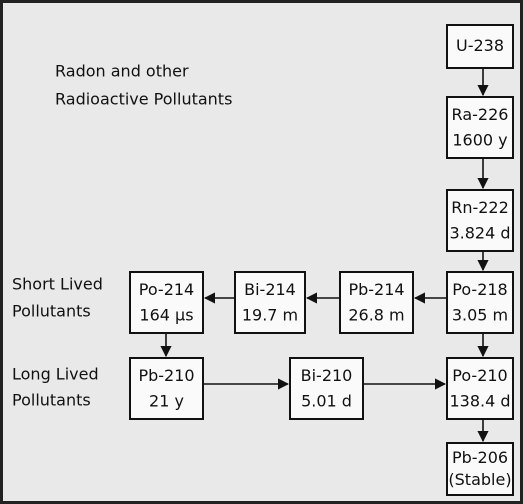 This screenshot has width=523, height=504. Describe the element at coordinates (327, 375) in the screenshot. I see `node-name: Bi-210` at that location.